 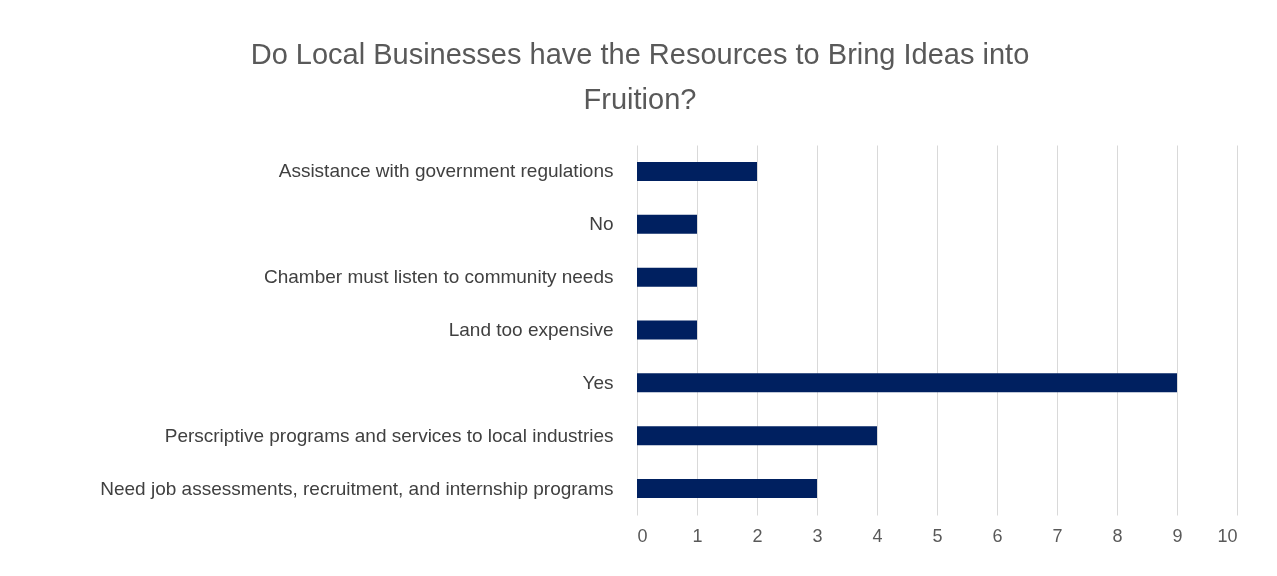 I want to click on x-tick-label: 10, so click(x=1227, y=535).